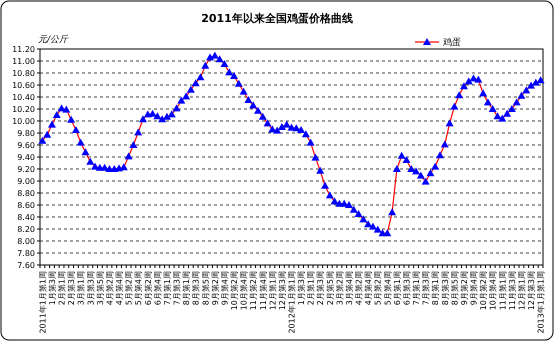 This screenshot has width=554, height=341. What do you see at coordinates (407, 288) in the screenshot?
I see `x-tick-label: 6月第3周` at bounding box center [407, 288].